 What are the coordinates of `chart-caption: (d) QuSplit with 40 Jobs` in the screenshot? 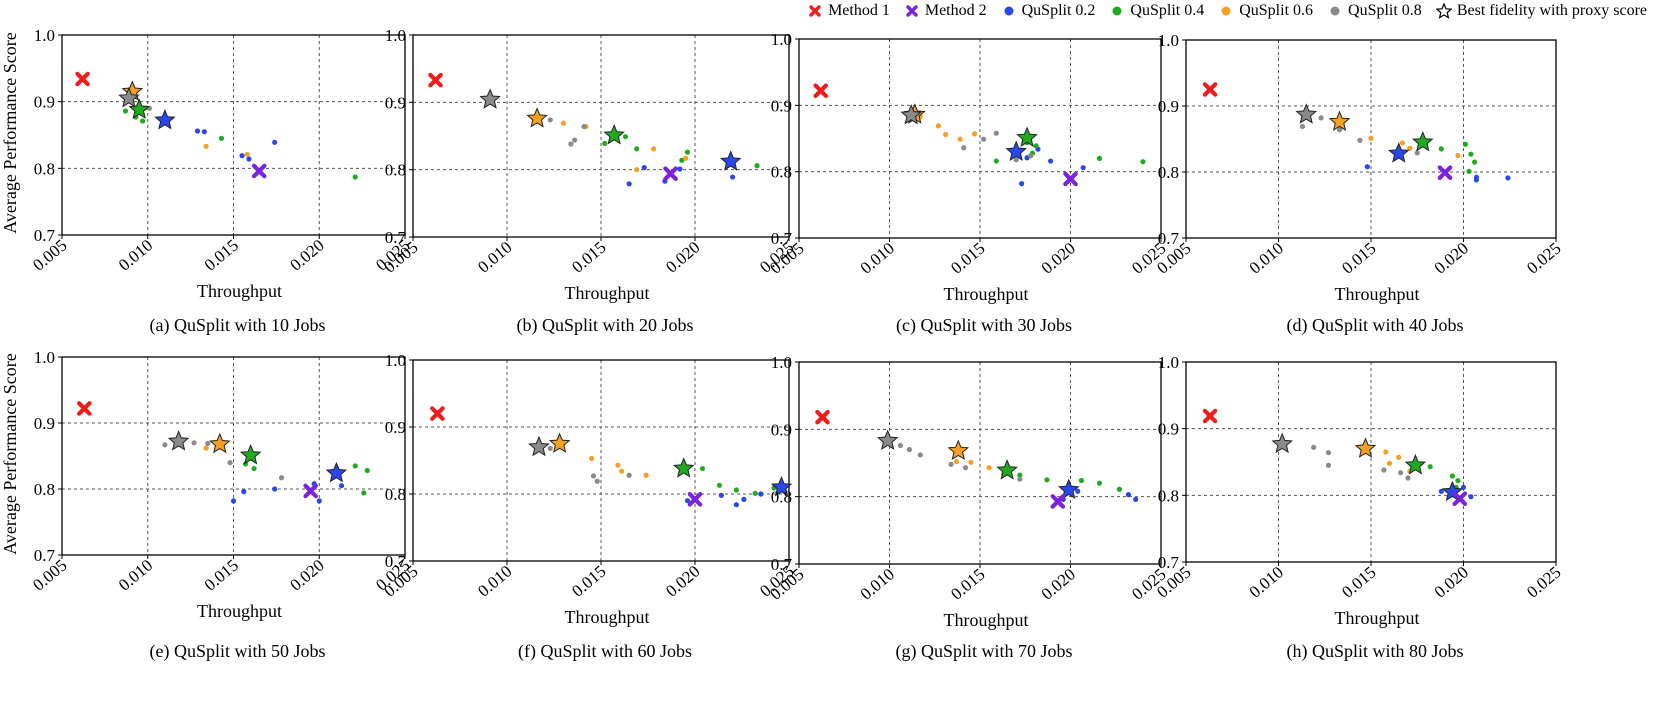 It's located at (1374, 325).